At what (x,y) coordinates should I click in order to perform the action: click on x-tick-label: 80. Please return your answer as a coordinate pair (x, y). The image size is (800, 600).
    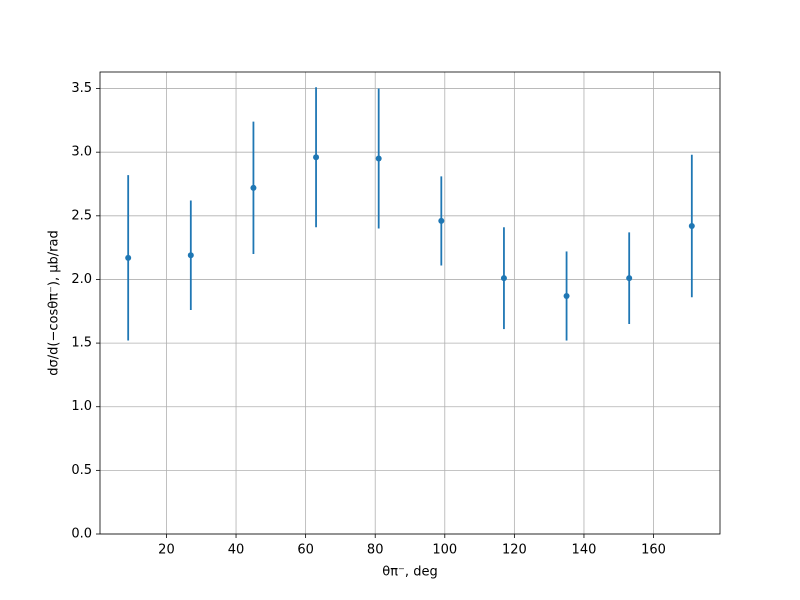
    Looking at the image, I should click on (375, 550).